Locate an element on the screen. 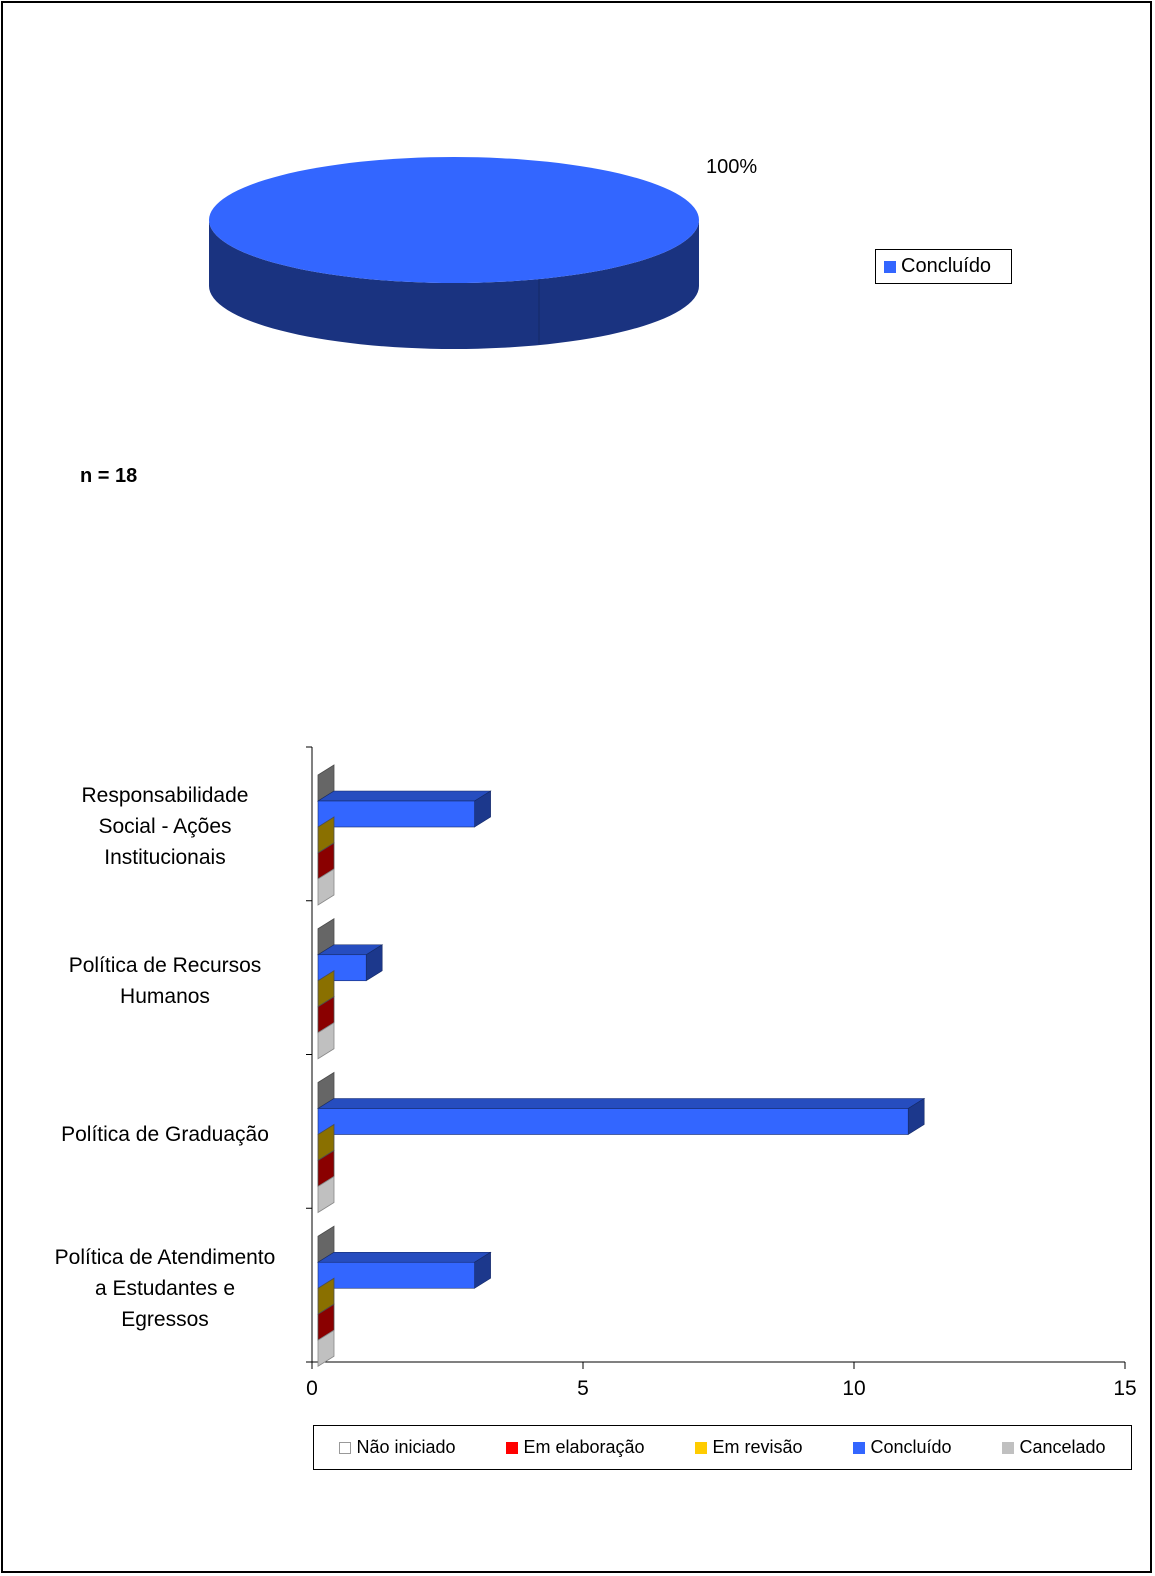 The width and height of the screenshot is (1155, 1576). pie-legend: Concluído is located at coordinates (943, 266).